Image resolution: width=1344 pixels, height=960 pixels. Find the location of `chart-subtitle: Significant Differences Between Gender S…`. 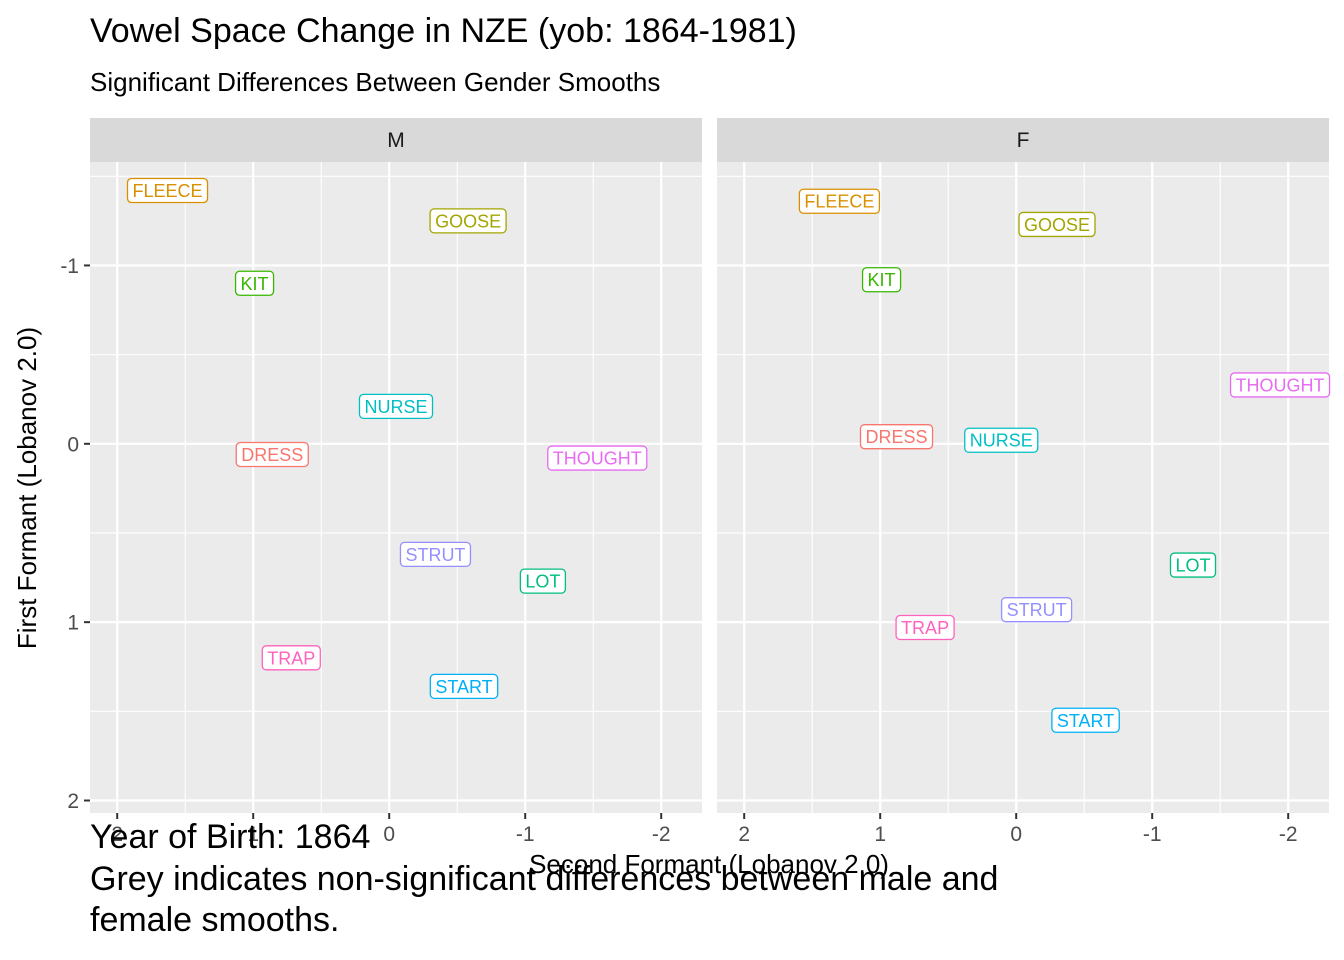

chart-subtitle: Significant Differences Between Gender S… is located at coordinates (375, 82).